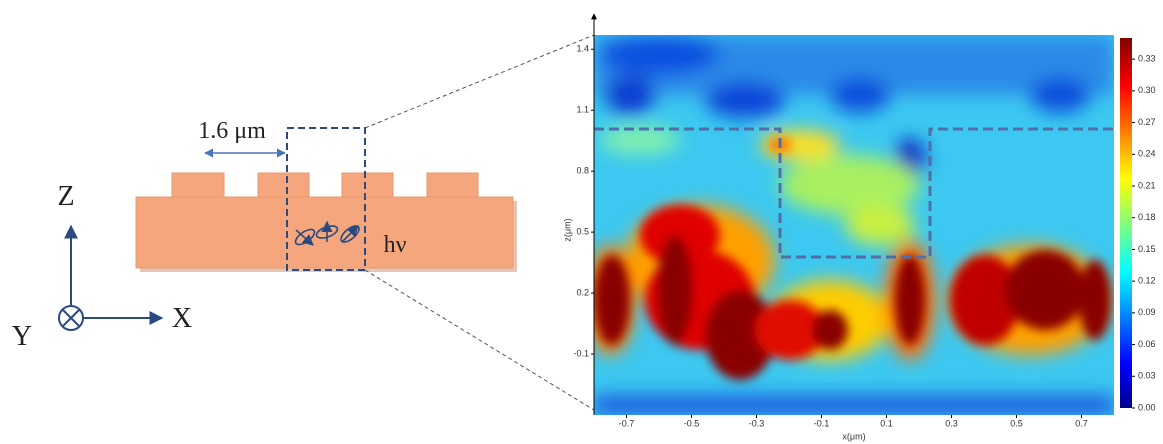  I want to click on colorbar-tick-label: 0.00, so click(1147, 407).